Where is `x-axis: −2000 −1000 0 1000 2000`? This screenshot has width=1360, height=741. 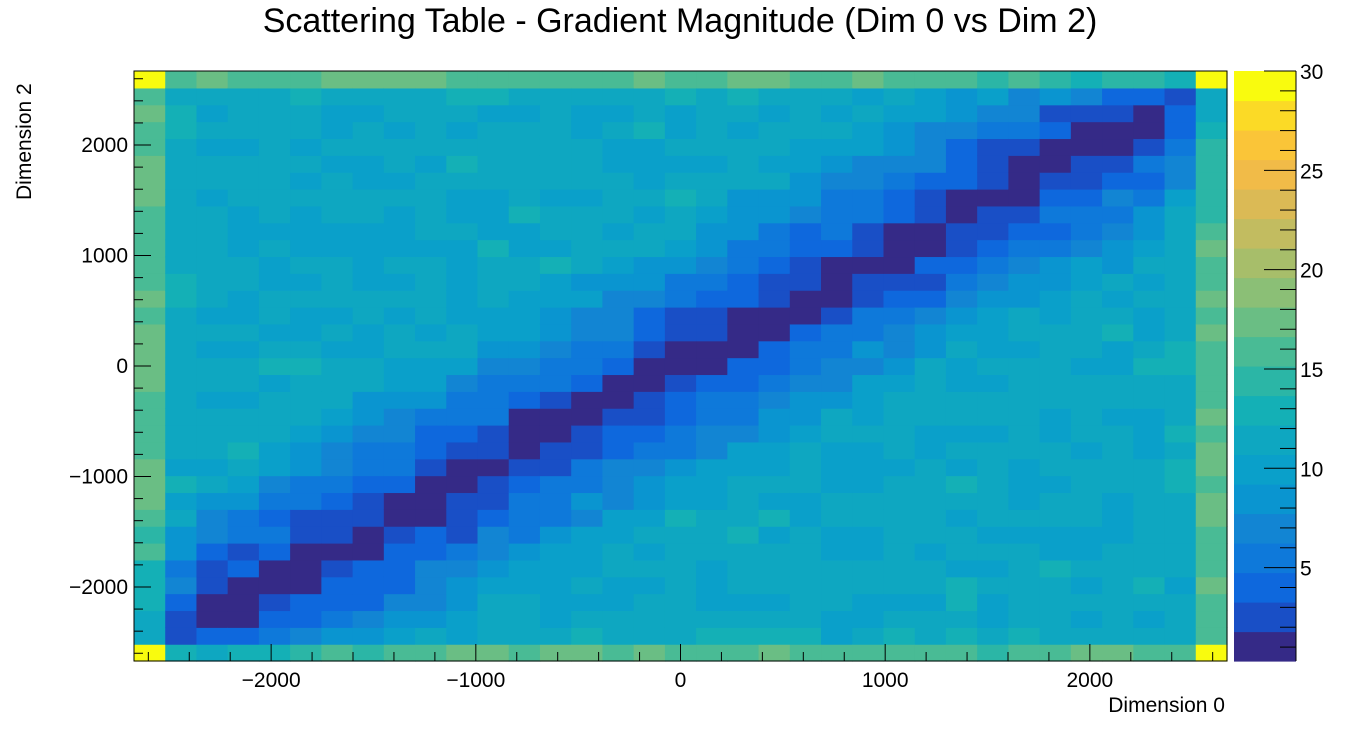 x-axis: −2000 −1000 0 1000 2000 is located at coordinates (680, 668).